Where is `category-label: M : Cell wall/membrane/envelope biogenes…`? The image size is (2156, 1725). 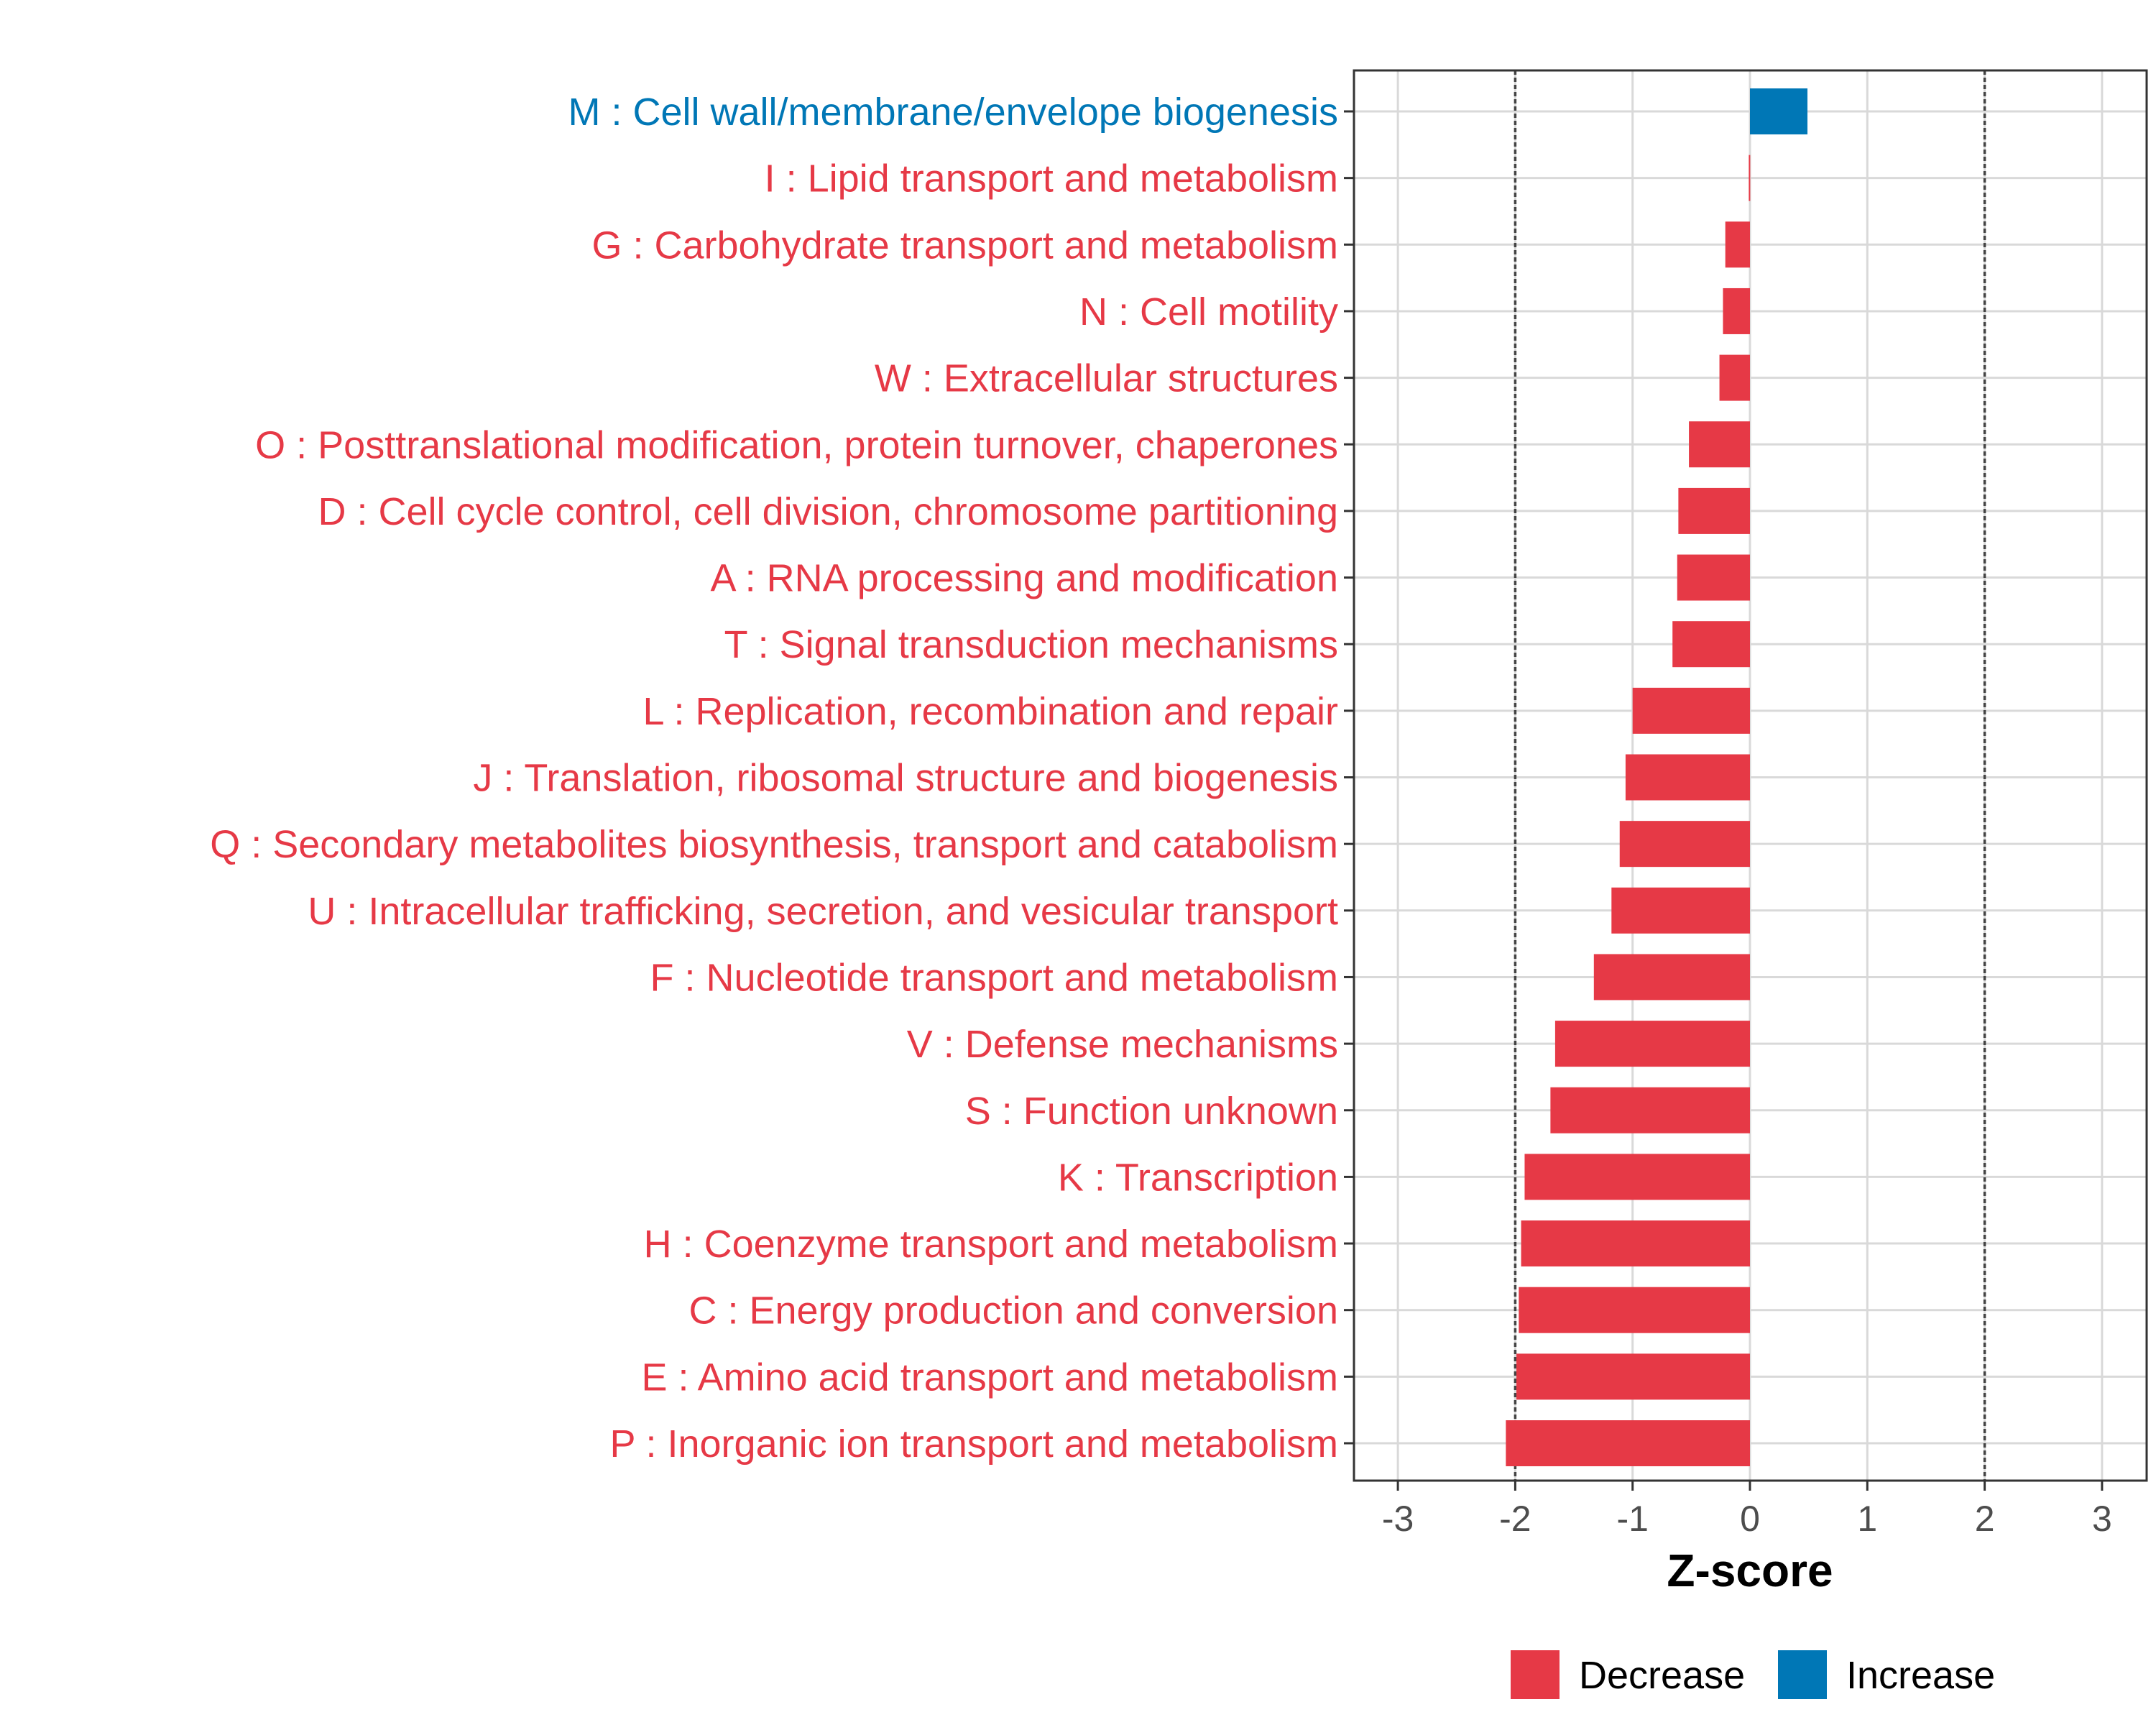
category-label: M : Cell wall/membrane/envelope biogenes… is located at coordinates (953, 112).